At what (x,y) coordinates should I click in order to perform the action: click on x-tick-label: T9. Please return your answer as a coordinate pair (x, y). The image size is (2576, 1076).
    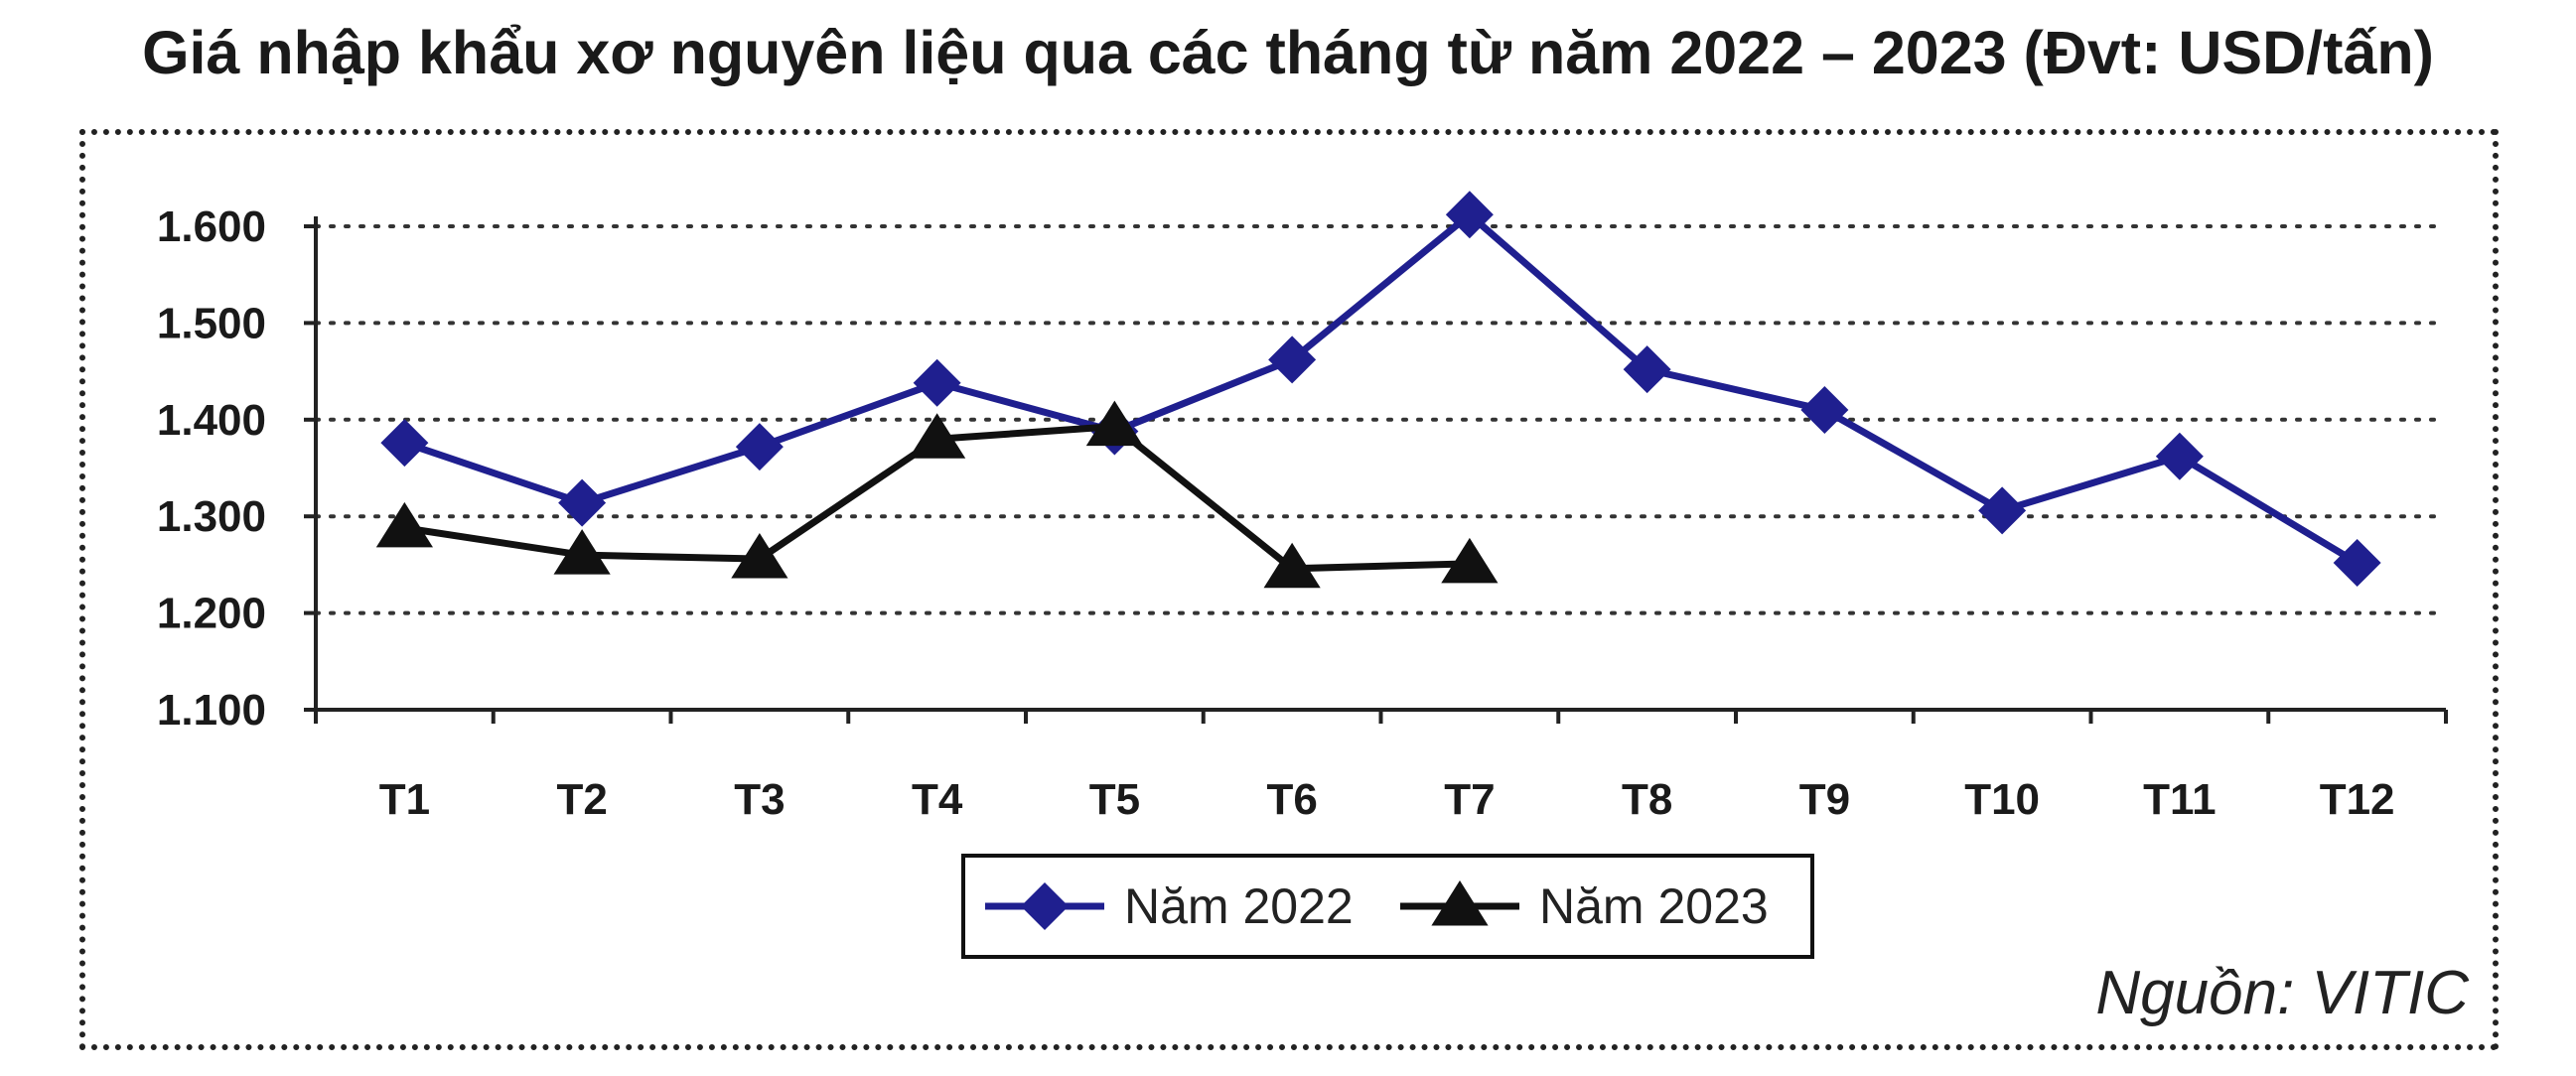
    Looking at the image, I should click on (1824, 799).